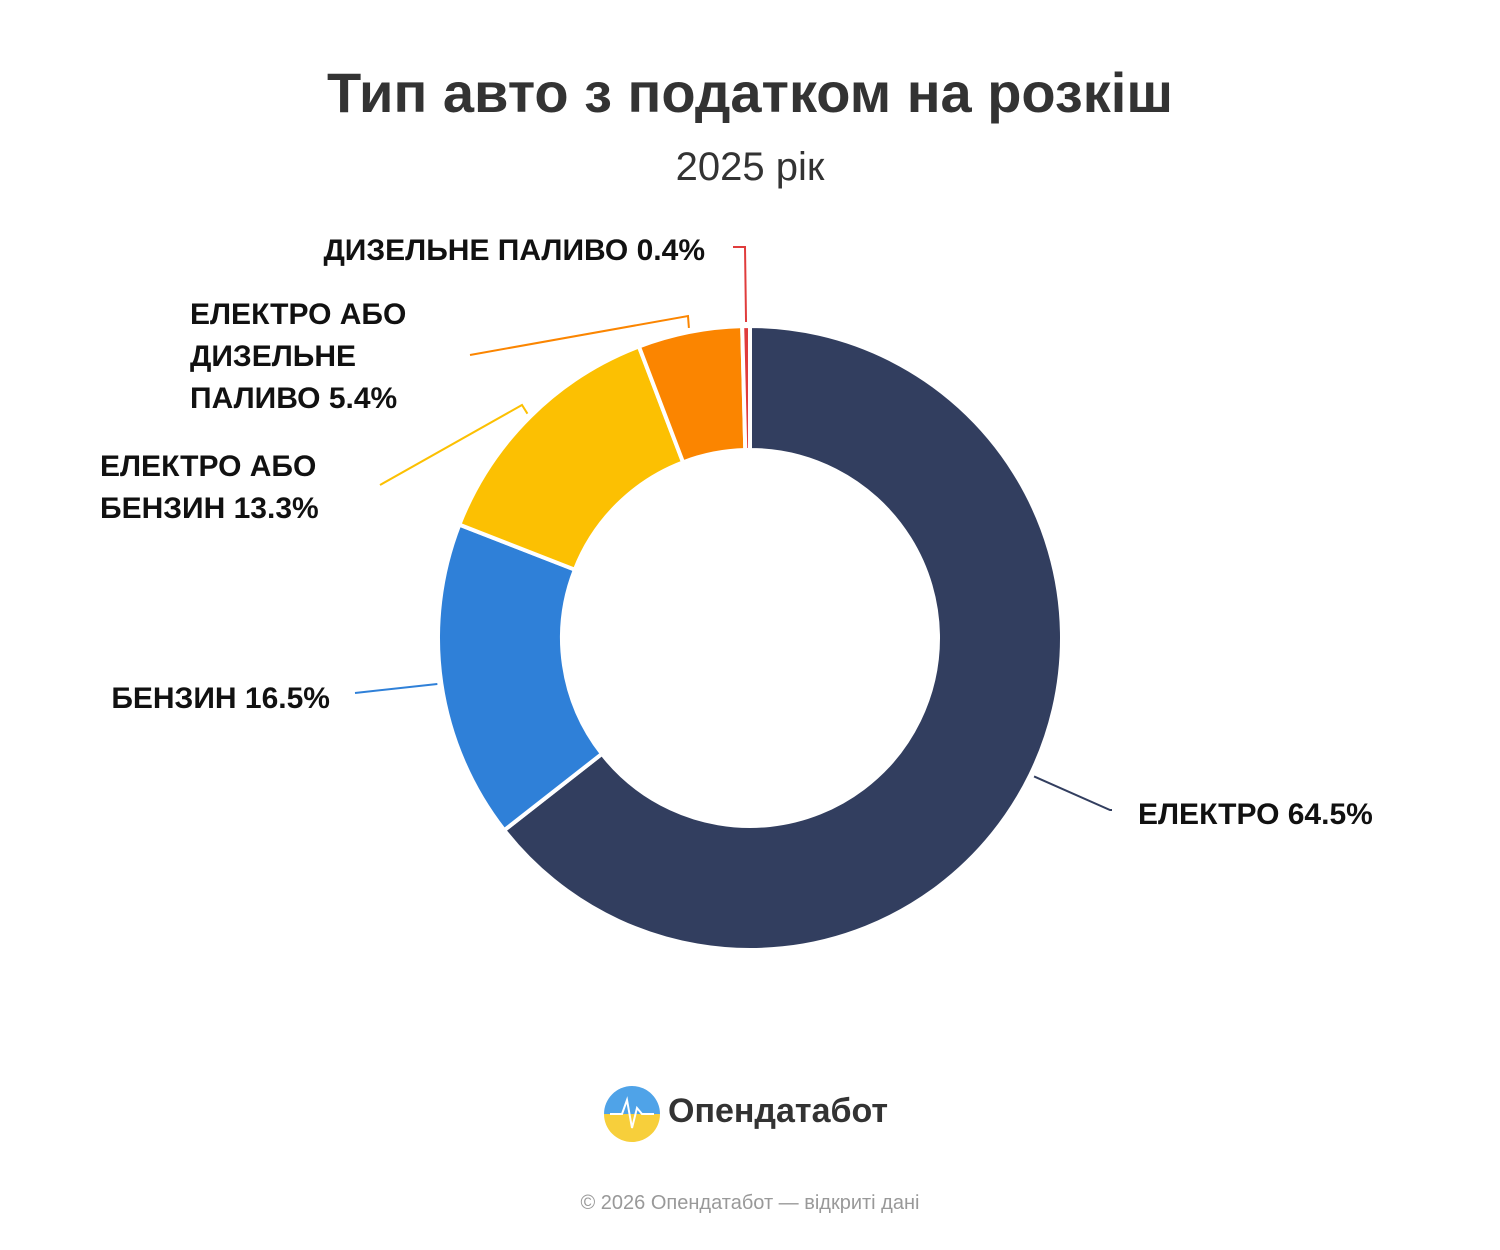 The image size is (1500, 1250). What do you see at coordinates (749, 92) in the screenshot?
I see `chart-title: Тип авто з податком на розкіш` at bounding box center [749, 92].